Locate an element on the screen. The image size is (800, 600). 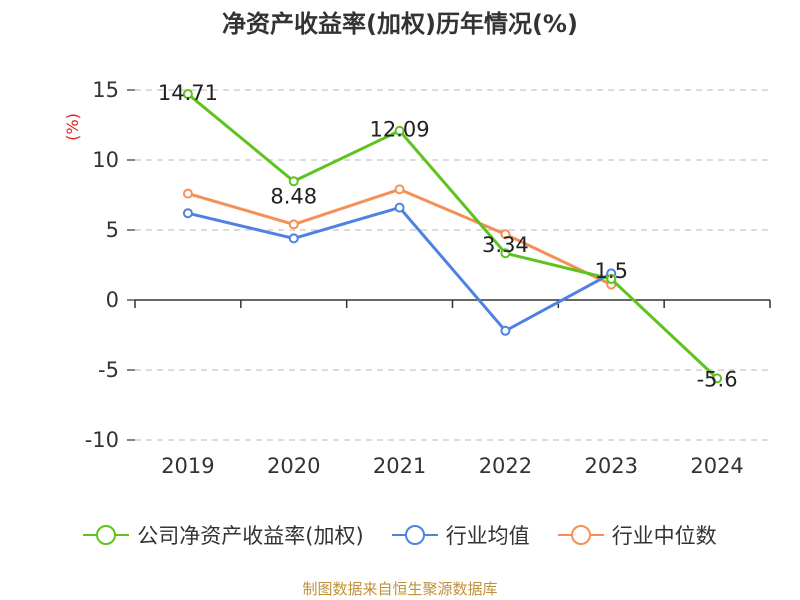
legend-item-company: 公司净资产收益率(加权) is located at coordinates (223, 535).